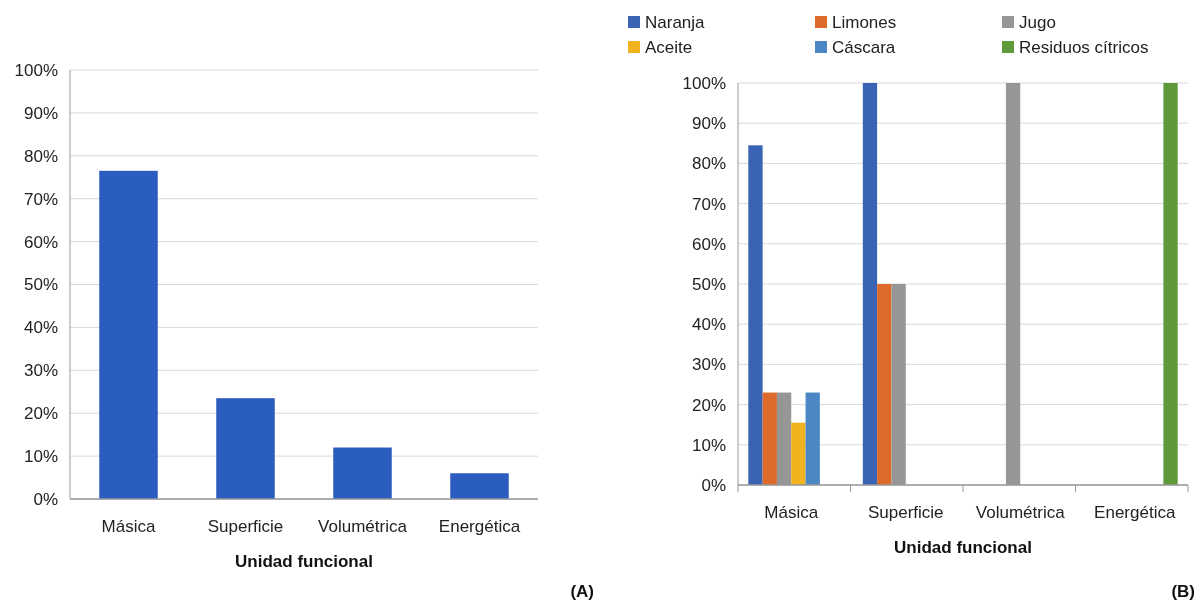  Describe the element at coordinates (864, 22) in the screenshot. I see `legend-label: Limones` at that location.